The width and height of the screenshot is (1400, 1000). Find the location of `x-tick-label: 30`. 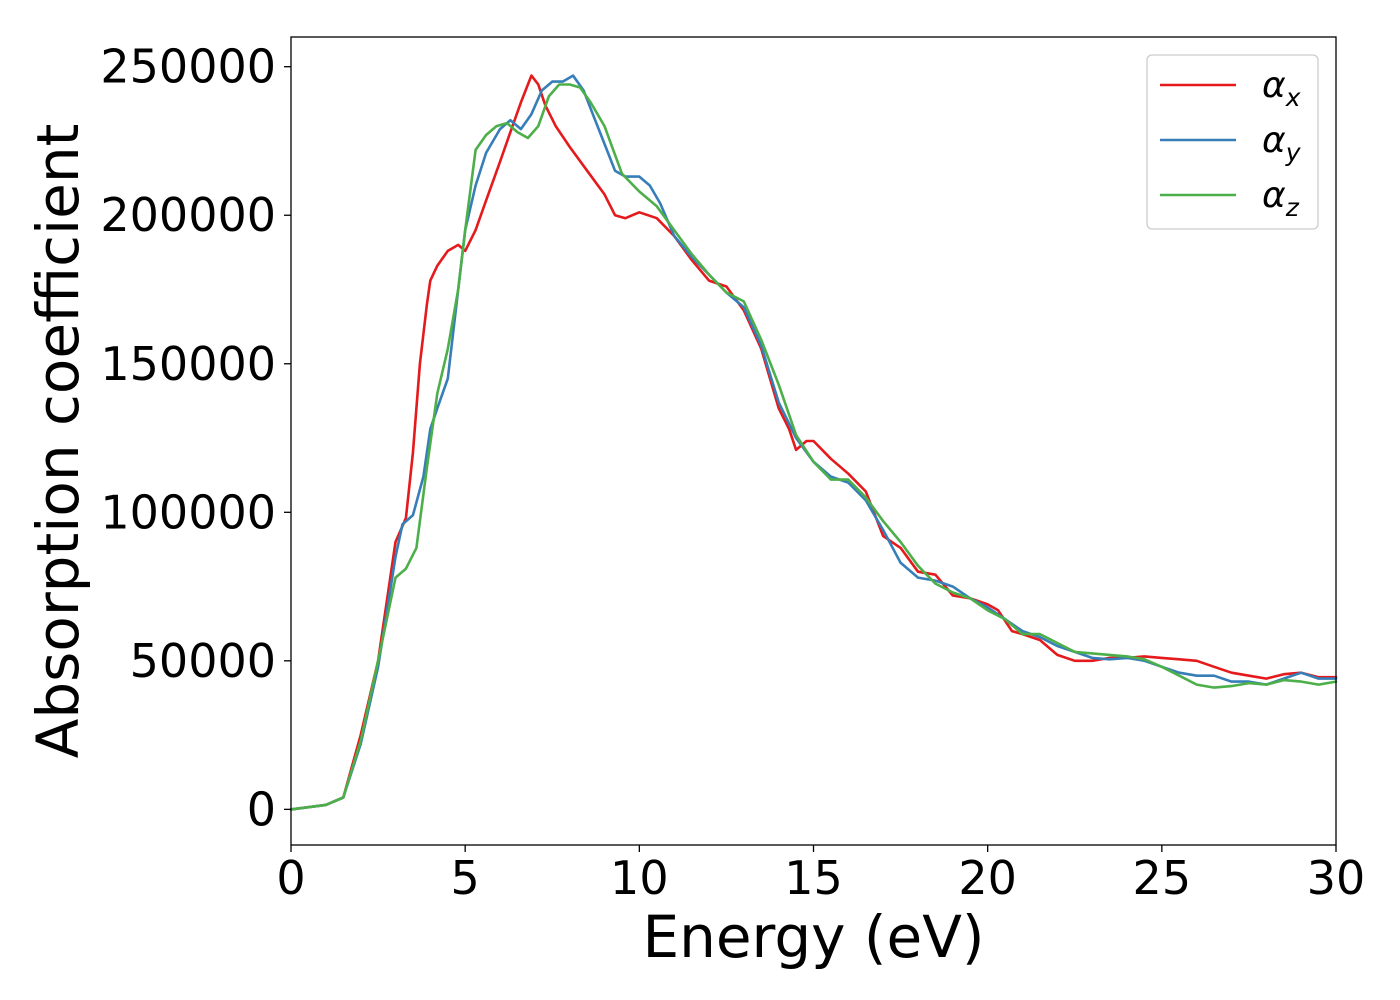

x-tick-label: 30 is located at coordinates (1336, 878).